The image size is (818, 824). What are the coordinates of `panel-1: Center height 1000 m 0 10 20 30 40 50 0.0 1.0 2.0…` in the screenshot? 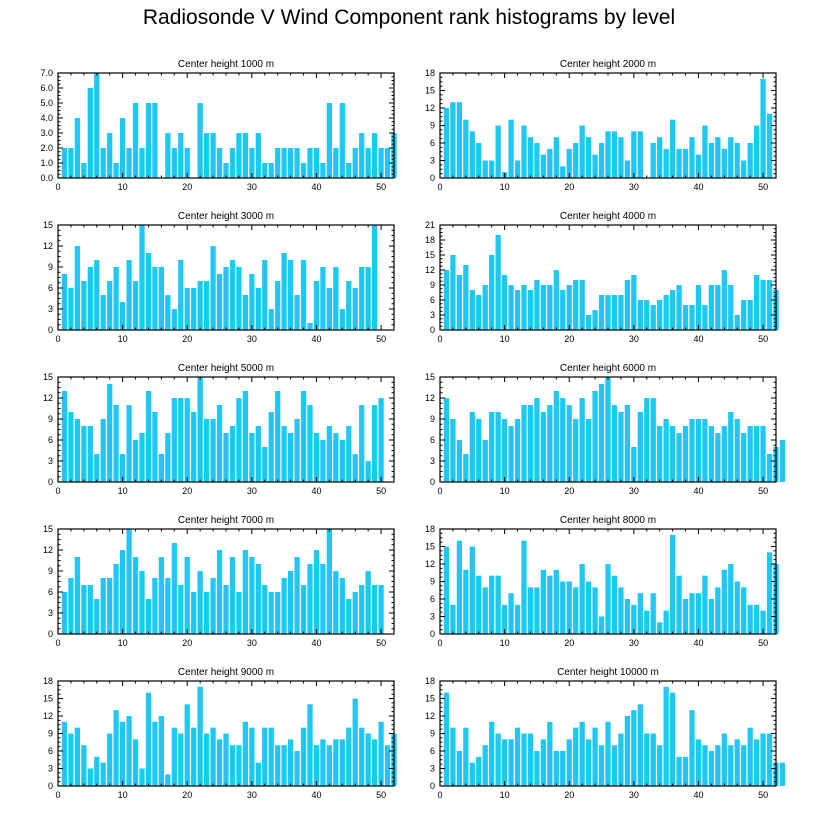 It's located at (218, 125).